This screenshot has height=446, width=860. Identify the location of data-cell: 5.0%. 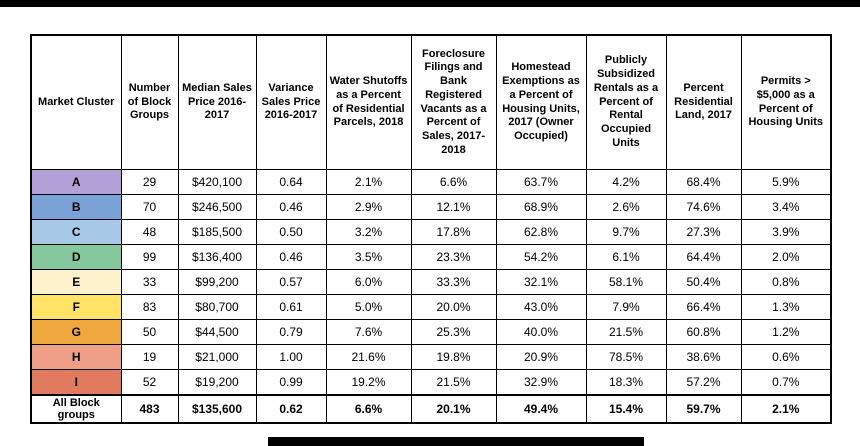
(368, 307).